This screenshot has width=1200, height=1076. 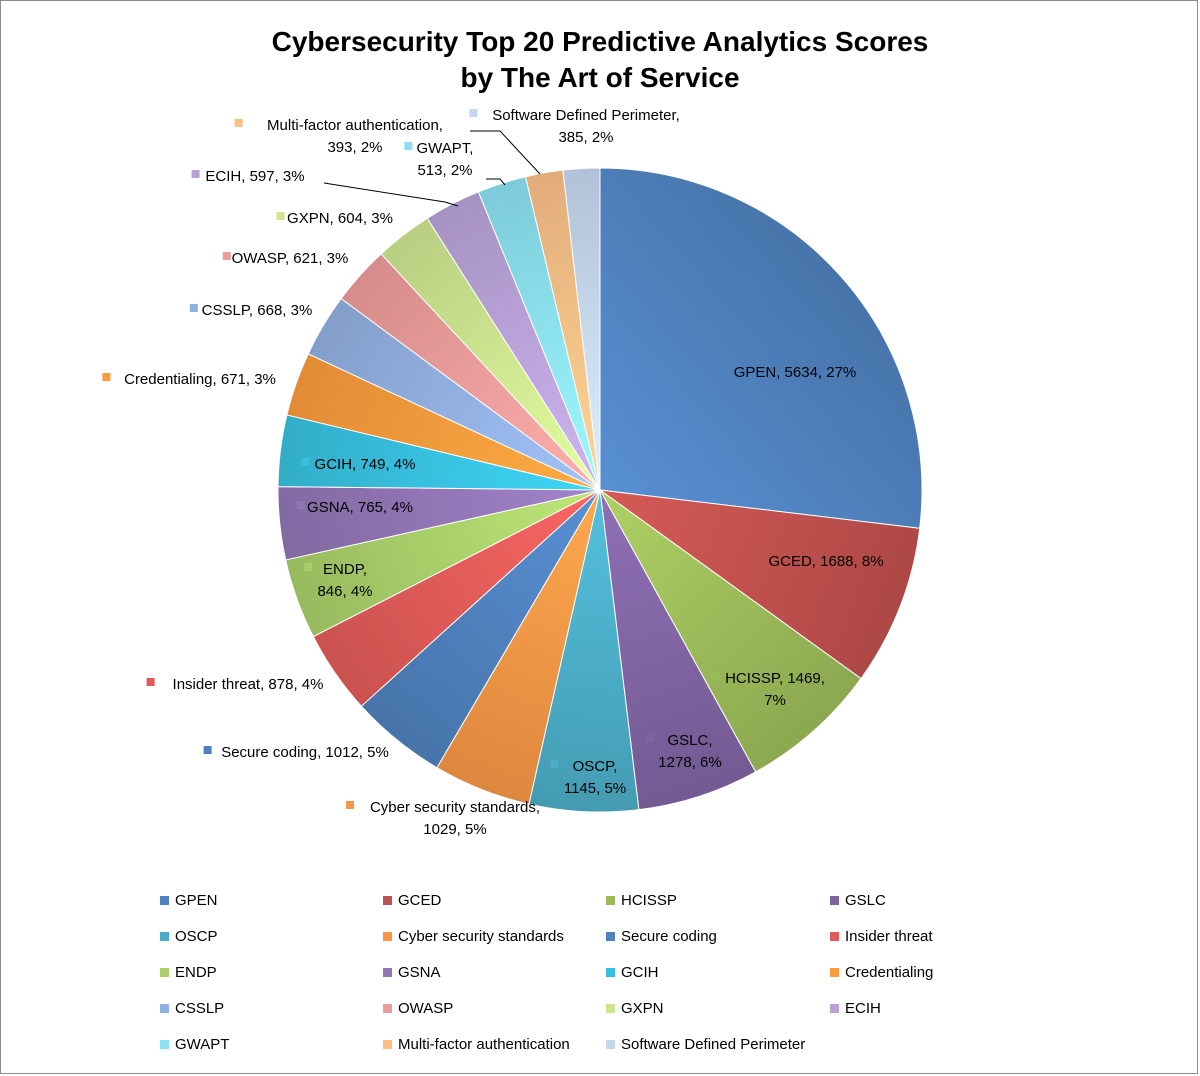 What do you see at coordinates (106, 377) in the screenshot?
I see `data-label-marker-credentialing` at bounding box center [106, 377].